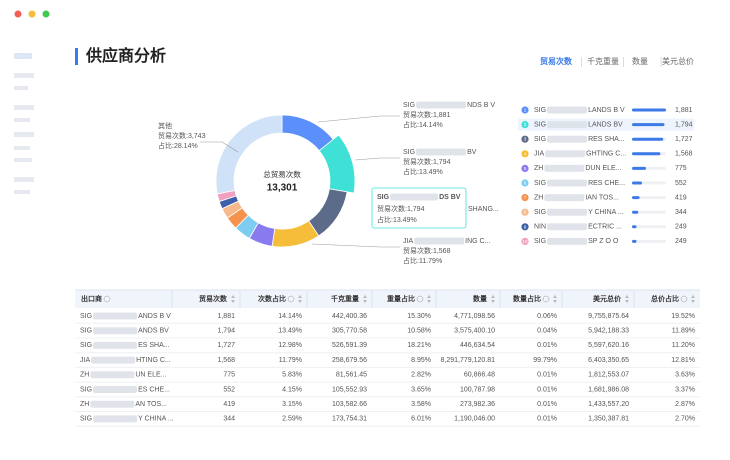 Image resolution: width=730 pixels, height=460 pixels. What do you see at coordinates (525, 139) in the screenshot?
I see `rank-number: 3` at bounding box center [525, 139].